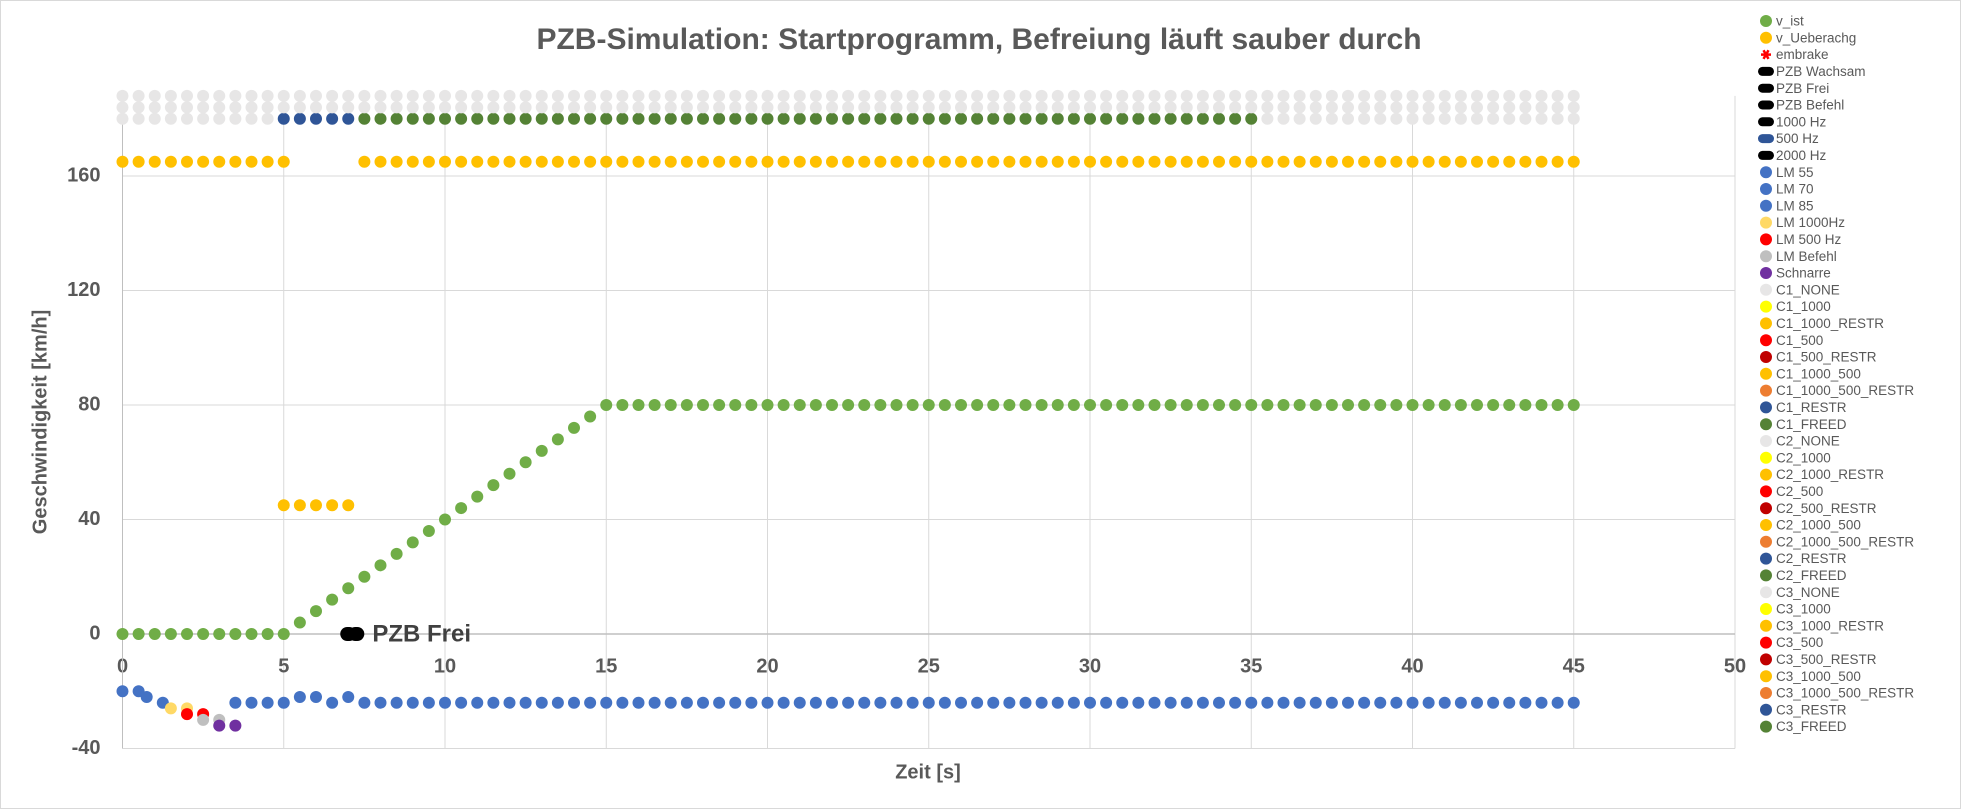 This screenshot has height=809, width=1961. Describe the element at coordinates (1801, 121) in the screenshot. I see `legend-label: 1000 Hz` at that location.